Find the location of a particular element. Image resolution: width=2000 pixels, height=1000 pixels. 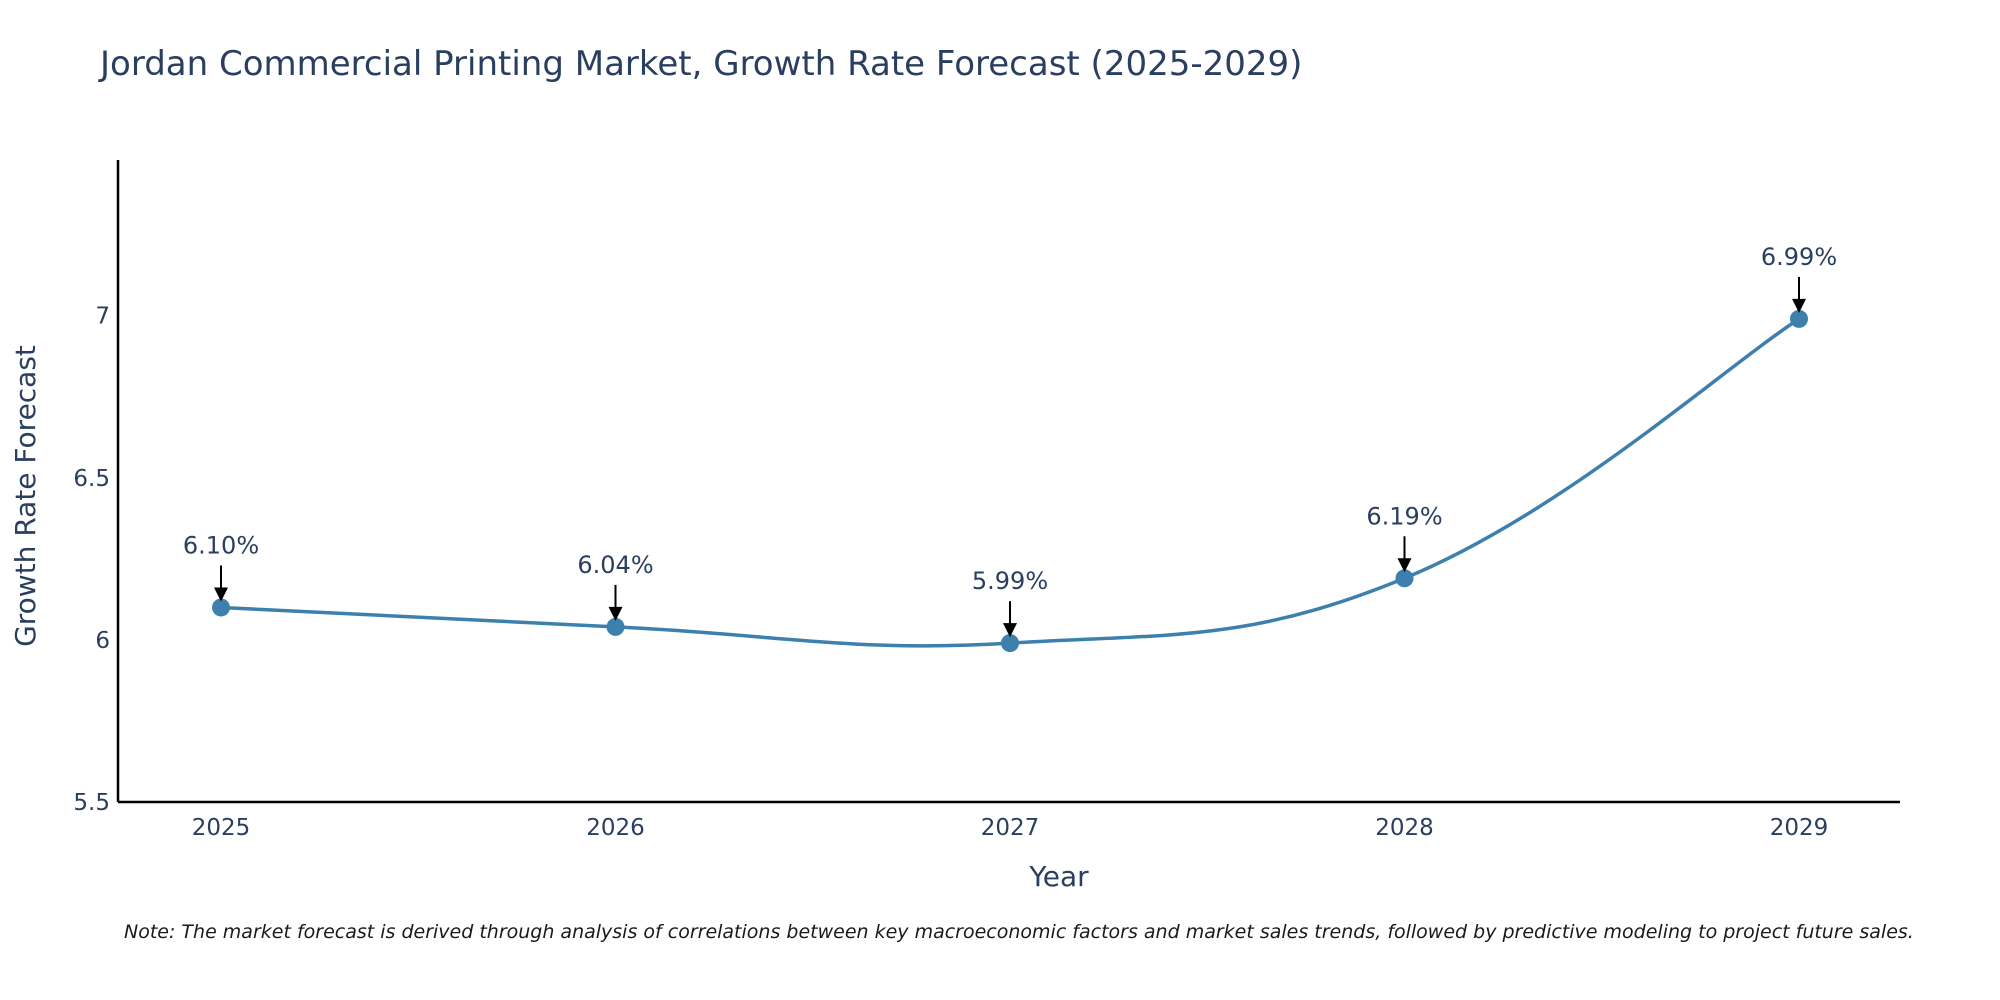

x-tick-label: 2025 is located at coordinates (221, 828).